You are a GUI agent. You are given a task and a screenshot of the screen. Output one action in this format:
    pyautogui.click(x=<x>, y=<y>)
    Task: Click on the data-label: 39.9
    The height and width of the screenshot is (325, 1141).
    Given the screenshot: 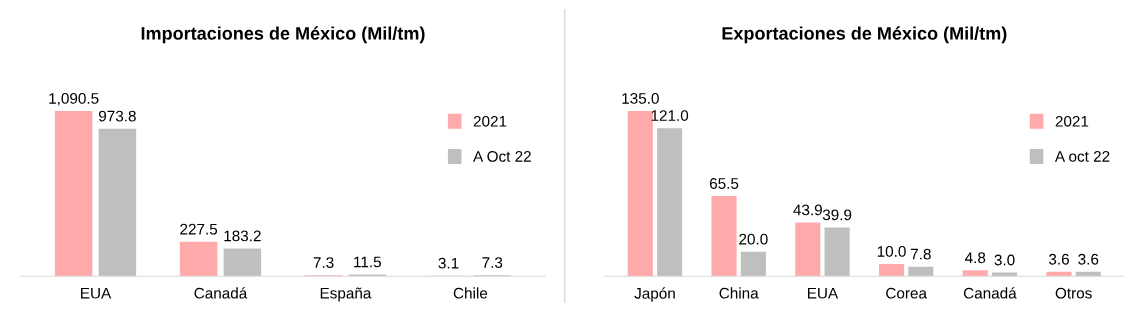 What is the action you would take?
    pyautogui.click(x=837, y=215)
    